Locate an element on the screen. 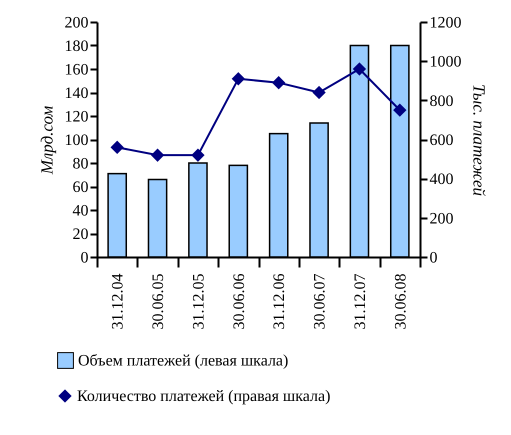 This screenshot has width=511, height=435. legend-label: Количество платежей (правая шкала) is located at coordinates (203, 396).